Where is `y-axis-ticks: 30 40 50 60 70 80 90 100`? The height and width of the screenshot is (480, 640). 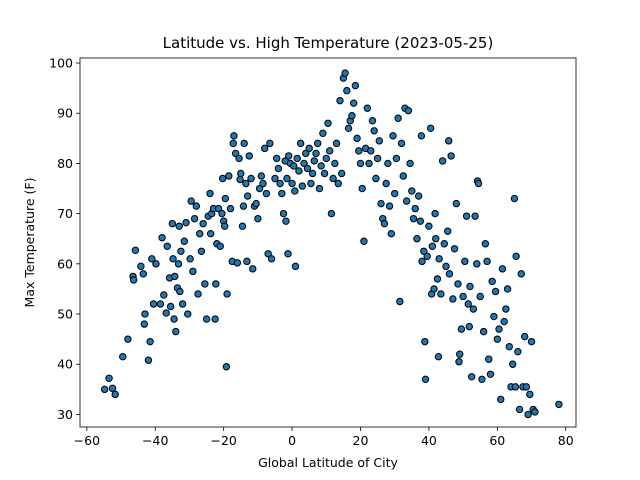
y-axis-ticks: 30 40 50 60 70 80 90 100 is located at coordinates (64, 239).